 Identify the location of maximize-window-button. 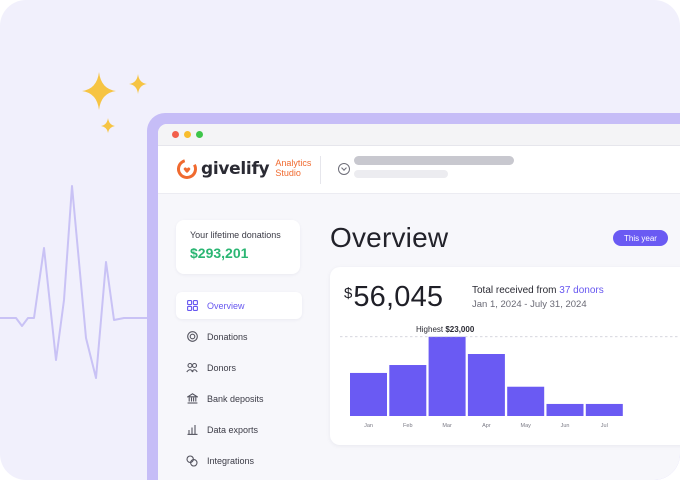
(199, 134).